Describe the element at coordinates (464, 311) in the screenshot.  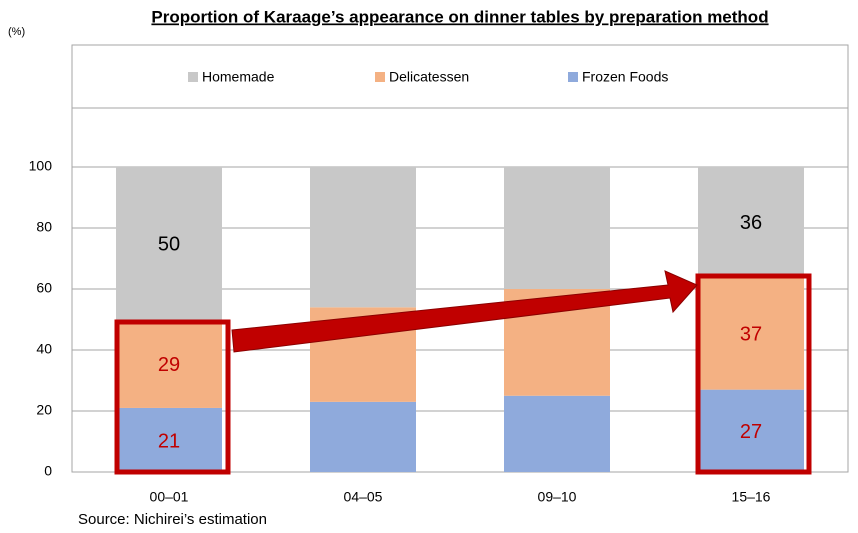
I see `trend-arrow` at that location.